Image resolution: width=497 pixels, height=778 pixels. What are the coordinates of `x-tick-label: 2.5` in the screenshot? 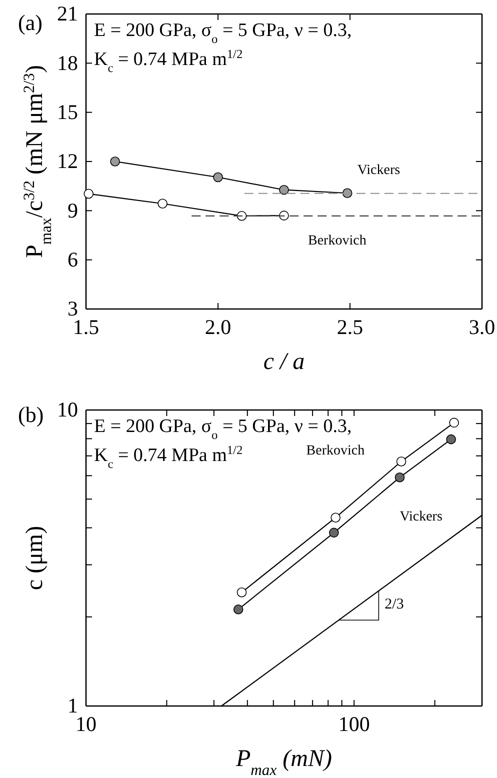 It's located at (350, 326).